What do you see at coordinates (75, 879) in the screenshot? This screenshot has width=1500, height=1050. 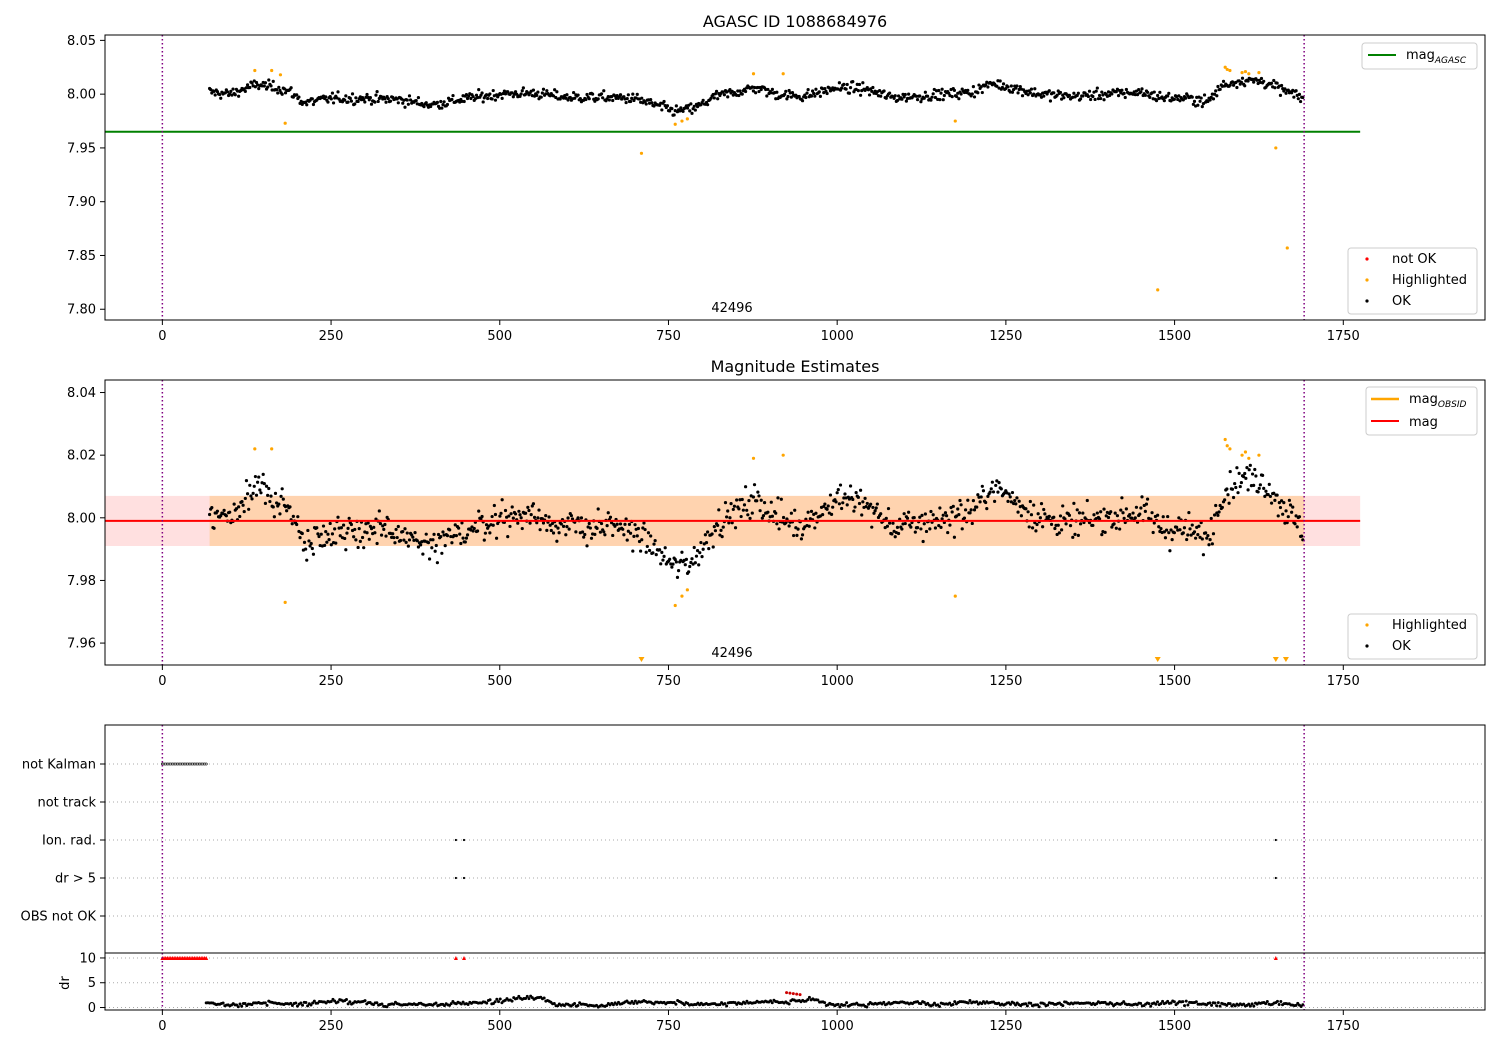 I see `flag-label-3: dr > 5` at bounding box center [75, 879].